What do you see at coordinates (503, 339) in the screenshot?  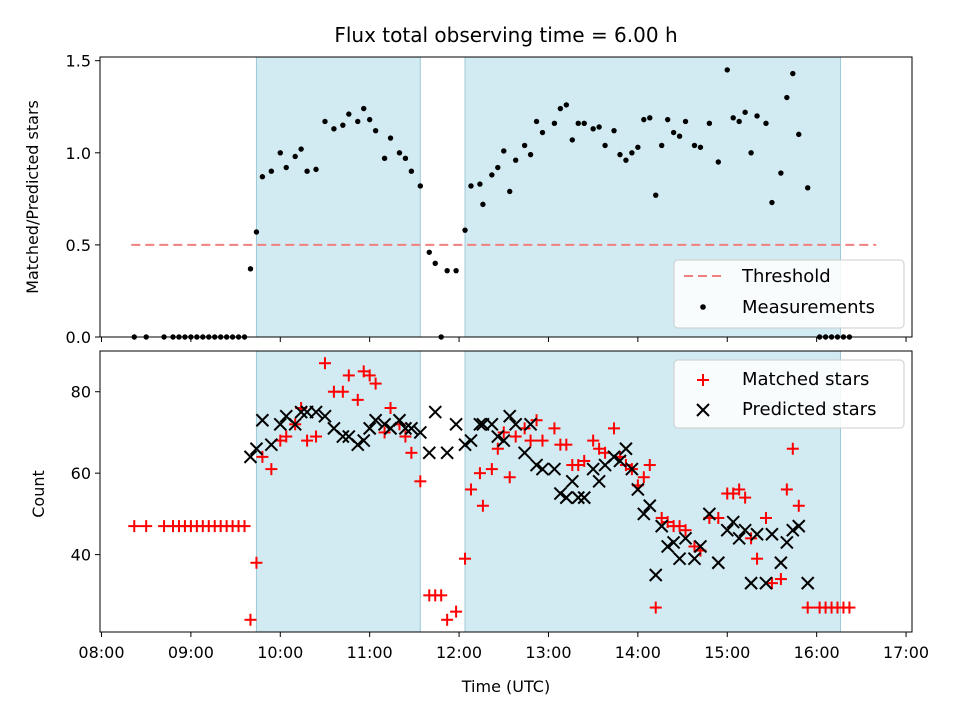 I see `top-x-ticks` at bounding box center [503, 339].